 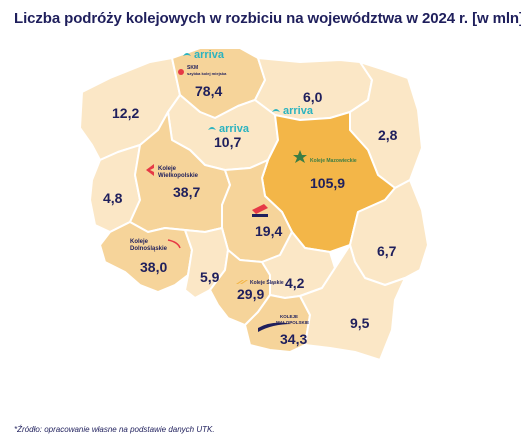 I want to click on koleje-slaskie-logo: Koleje Śląskie, so click(x=260, y=282).